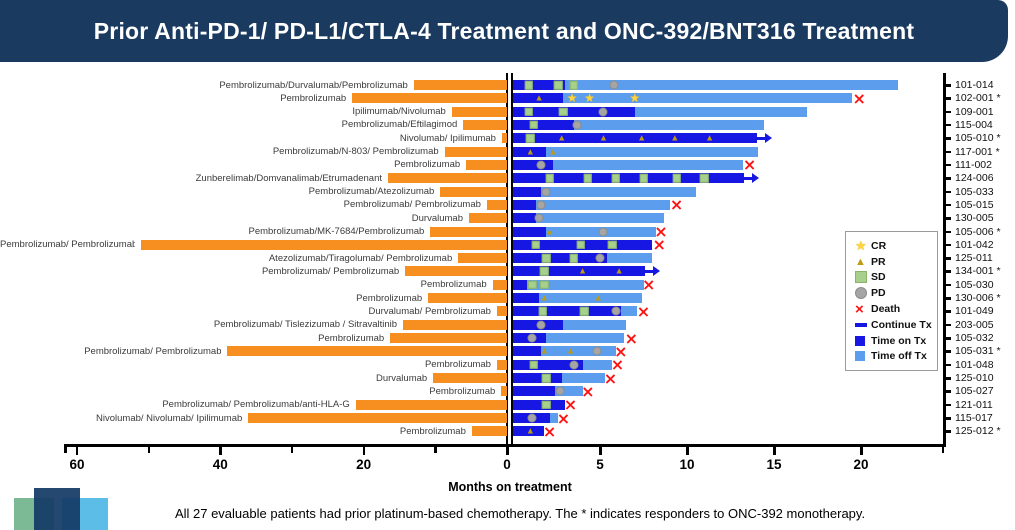  I want to click on x-axis-end-tick, so click(65, 450).